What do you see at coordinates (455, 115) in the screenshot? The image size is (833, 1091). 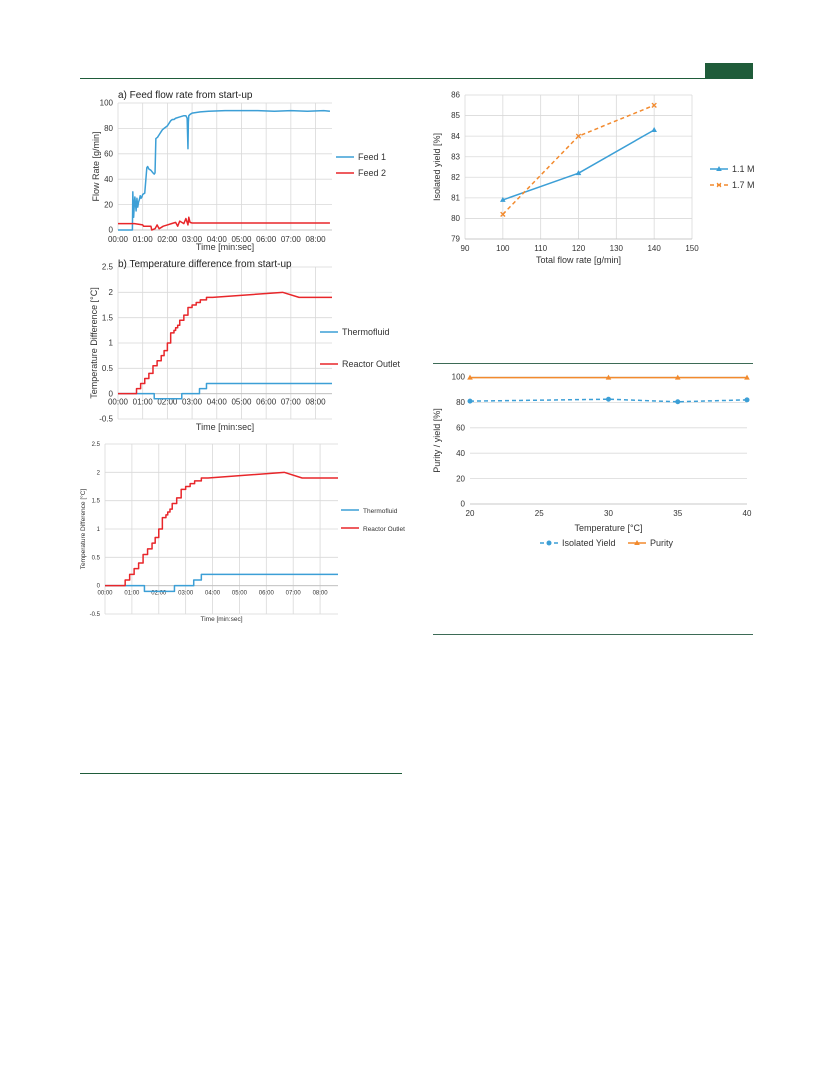 I see `yield-y-tick-label: 85` at bounding box center [455, 115].